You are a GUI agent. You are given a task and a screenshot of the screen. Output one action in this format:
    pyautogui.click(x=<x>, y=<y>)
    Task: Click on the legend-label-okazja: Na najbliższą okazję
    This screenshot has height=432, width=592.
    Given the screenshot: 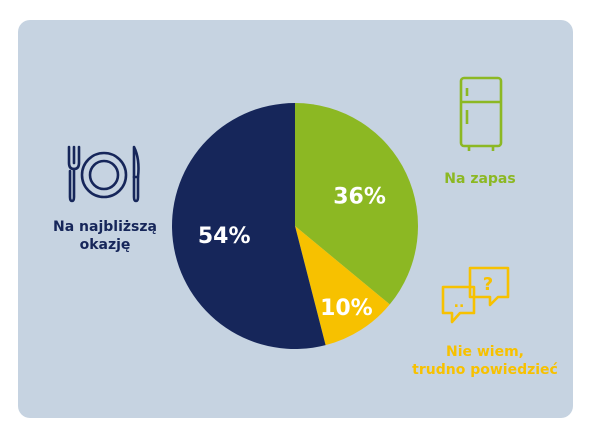 What is the action you would take?
    pyautogui.click(x=105, y=236)
    